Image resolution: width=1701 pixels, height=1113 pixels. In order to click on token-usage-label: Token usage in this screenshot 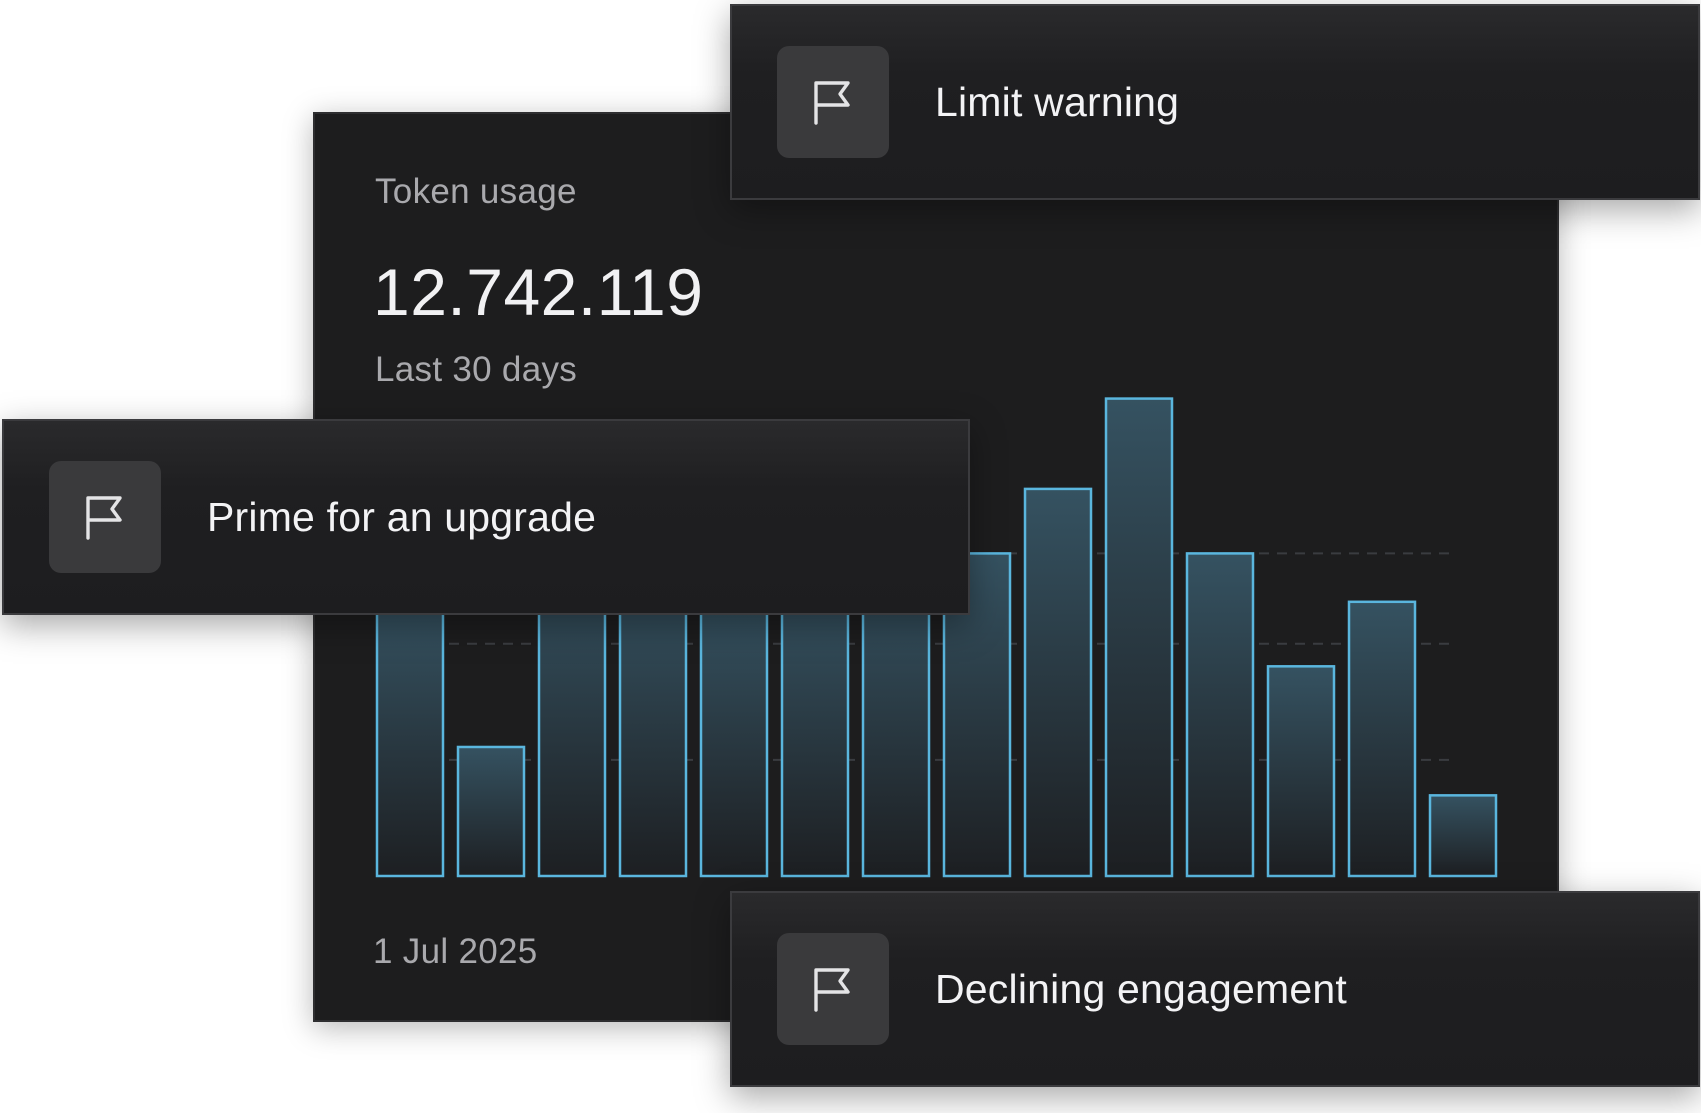, I will do `click(476, 191)`.